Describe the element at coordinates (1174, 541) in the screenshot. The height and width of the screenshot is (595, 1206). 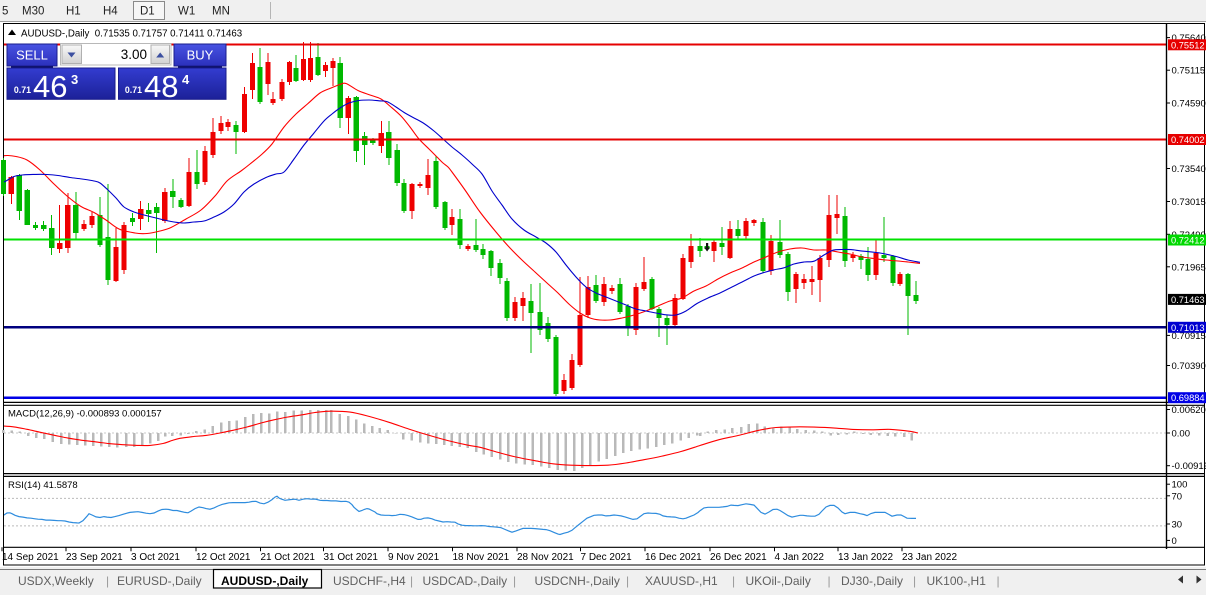
I see `svg-text: 0` at that location.